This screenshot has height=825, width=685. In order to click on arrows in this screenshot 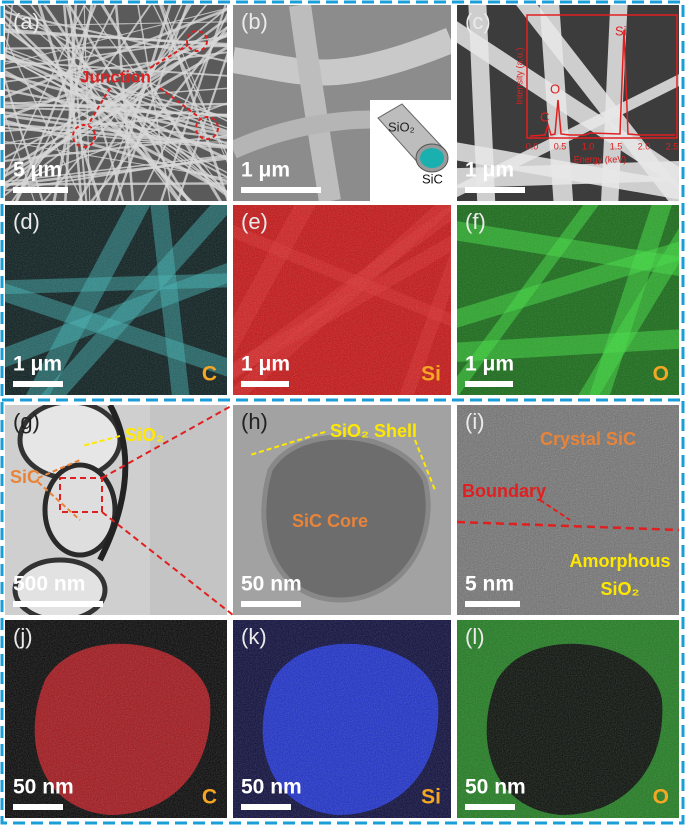, I will do `click(304, 476)`.